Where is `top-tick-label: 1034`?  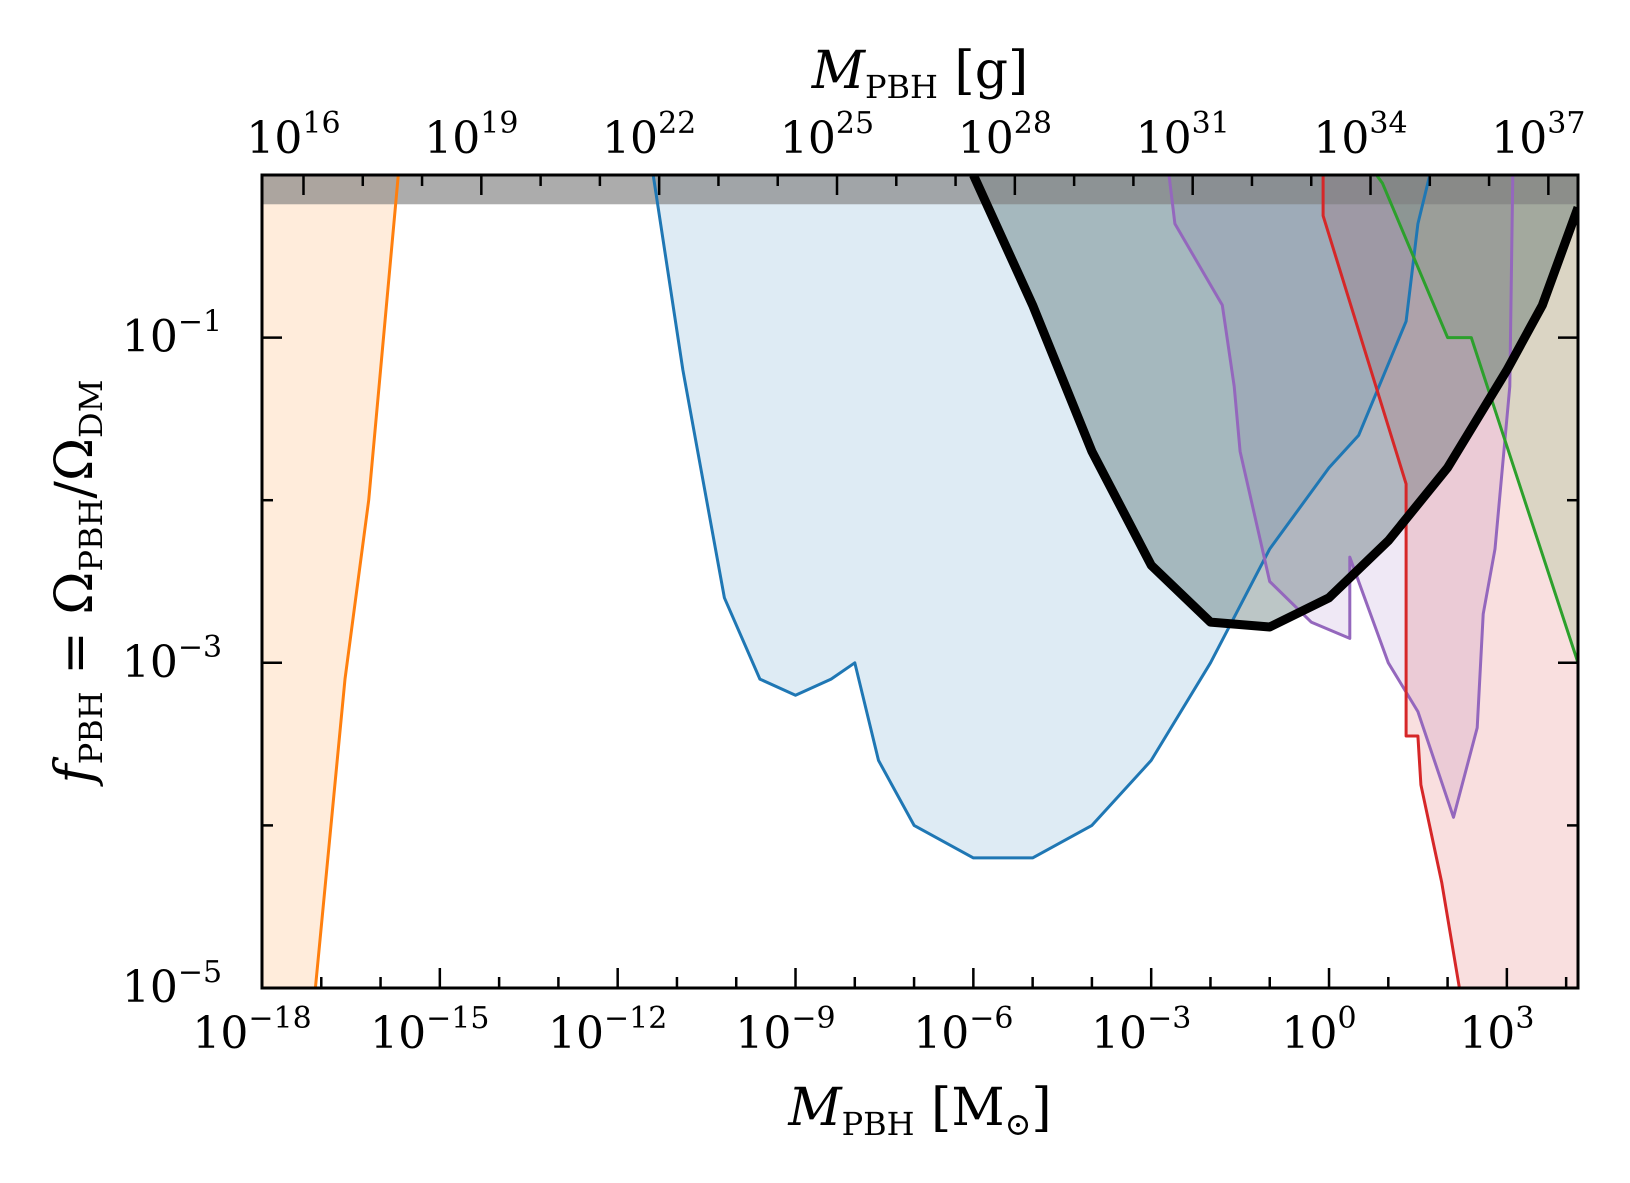
top-tick-label: 1034 is located at coordinates (1360, 135).